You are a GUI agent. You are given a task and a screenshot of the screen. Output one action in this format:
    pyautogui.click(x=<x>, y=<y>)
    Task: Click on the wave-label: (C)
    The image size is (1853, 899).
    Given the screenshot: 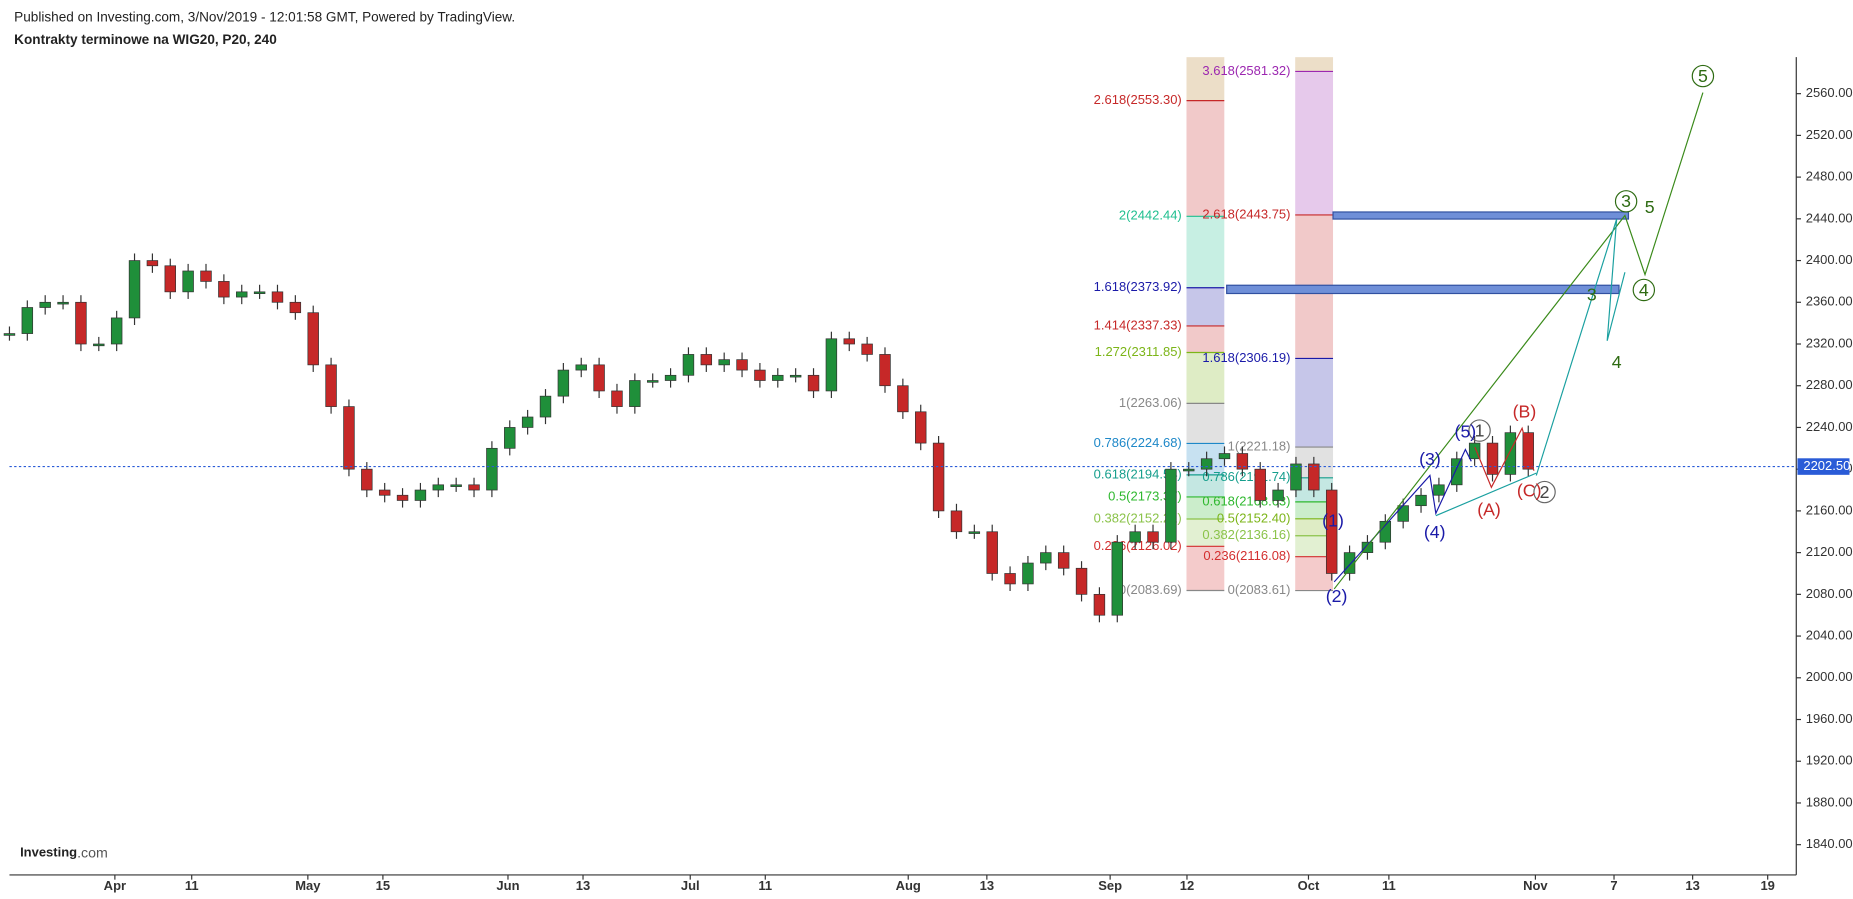 What is the action you would take?
    pyautogui.click(x=1529, y=491)
    